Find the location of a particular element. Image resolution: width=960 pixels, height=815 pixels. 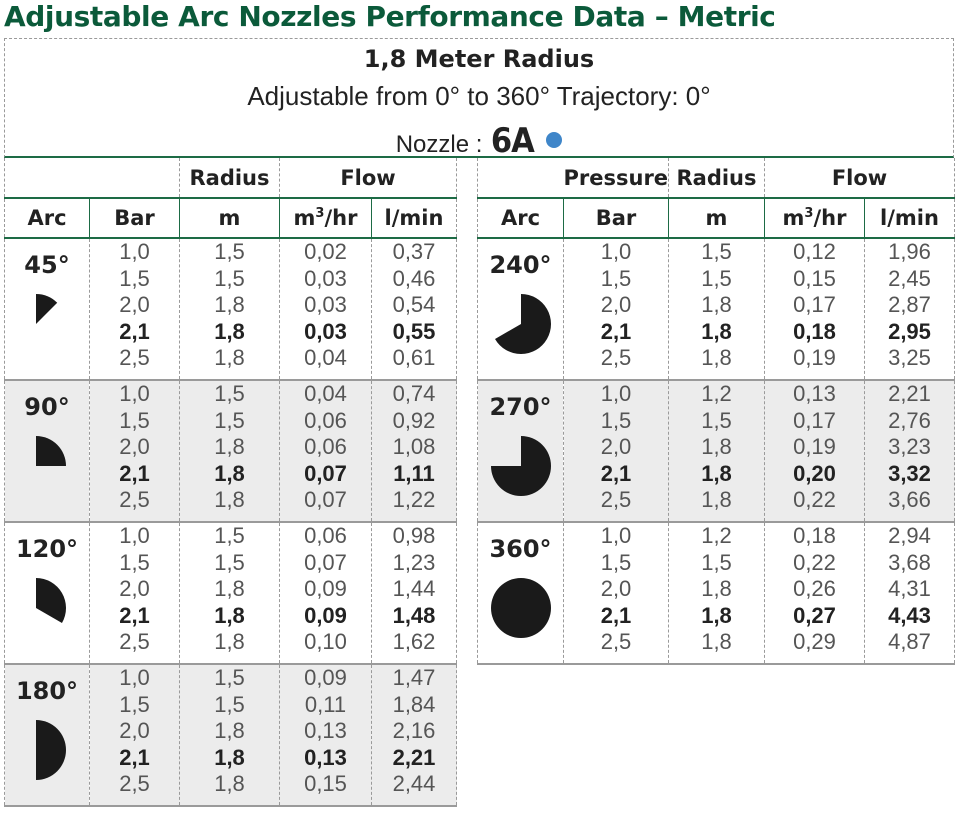

lmin-value: 2,95 is located at coordinates (909, 331).